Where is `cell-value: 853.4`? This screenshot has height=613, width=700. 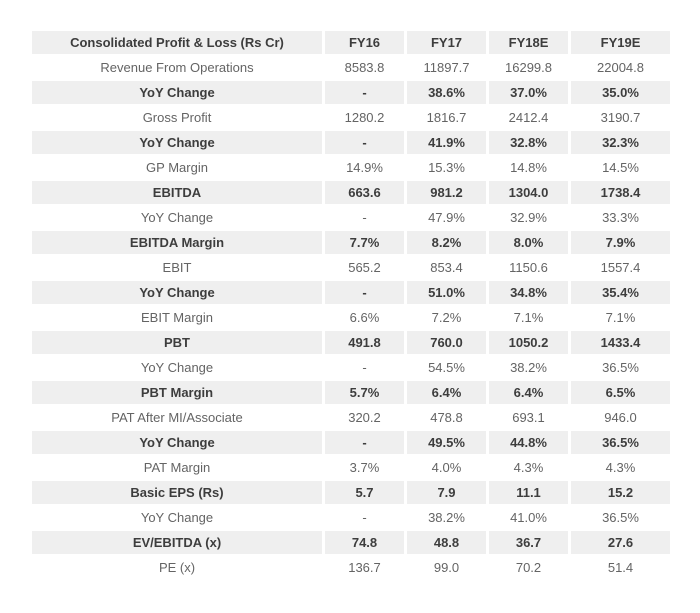 cell-value: 853.4 is located at coordinates (446, 267).